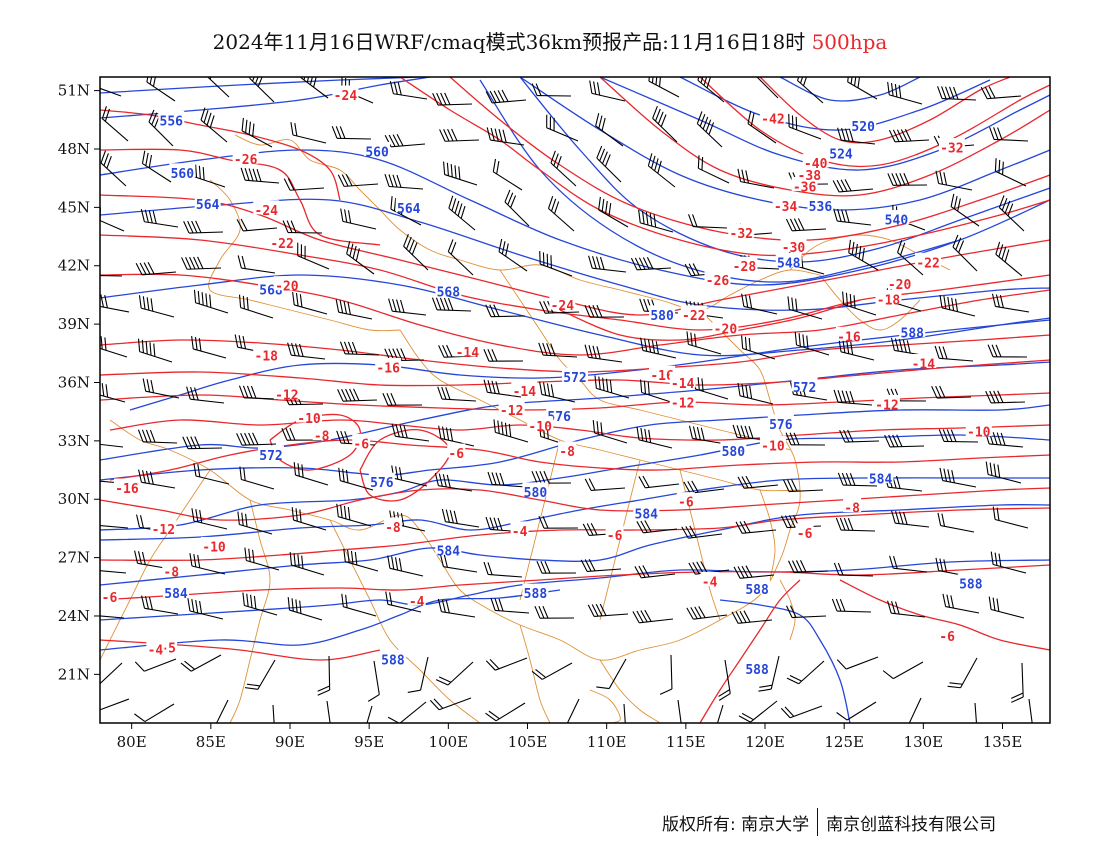 The image size is (1100, 850). What do you see at coordinates (287, 287) in the screenshot?
I see `contour-label: -20` at bounding box center [287, 287].